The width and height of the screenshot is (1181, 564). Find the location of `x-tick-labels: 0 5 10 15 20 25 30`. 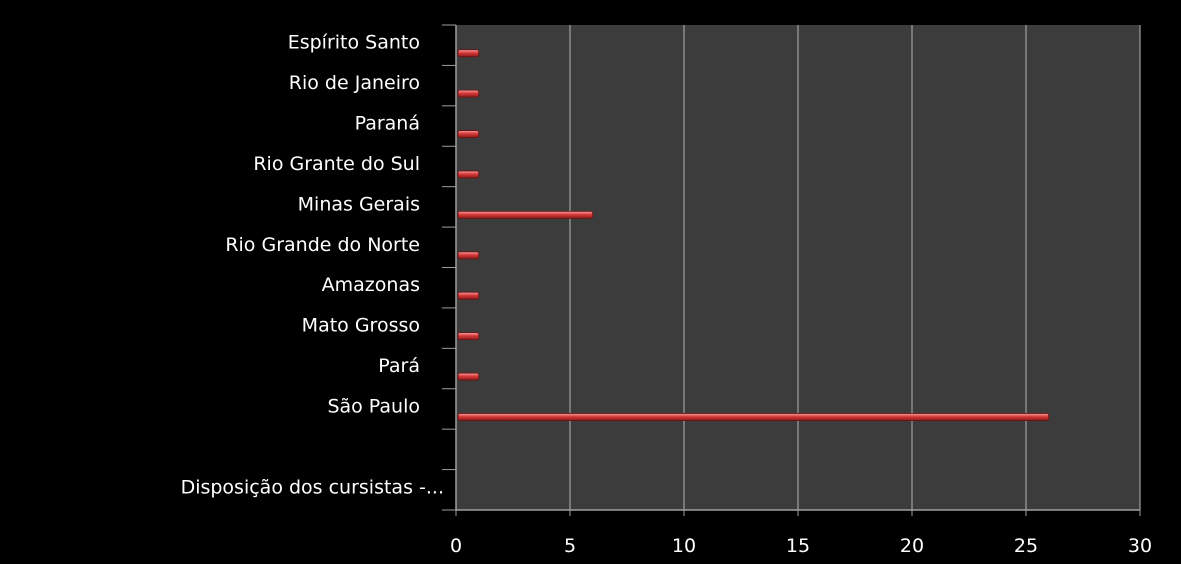

x-tick-labels: 0 5 10 15 20 25 30 is located at coordinates (801, 546).